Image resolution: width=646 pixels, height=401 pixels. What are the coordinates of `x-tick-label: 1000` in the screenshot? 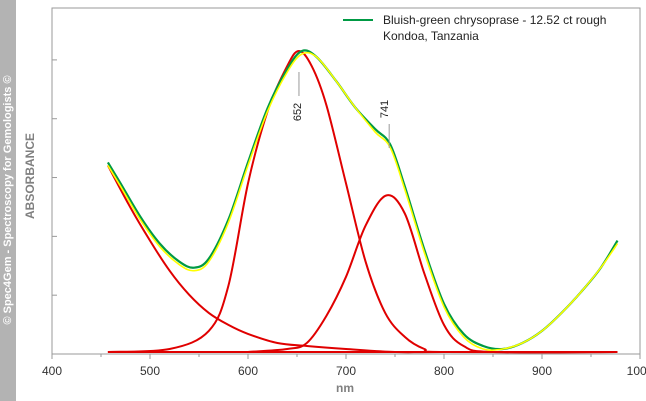 It's located at (636, 371).